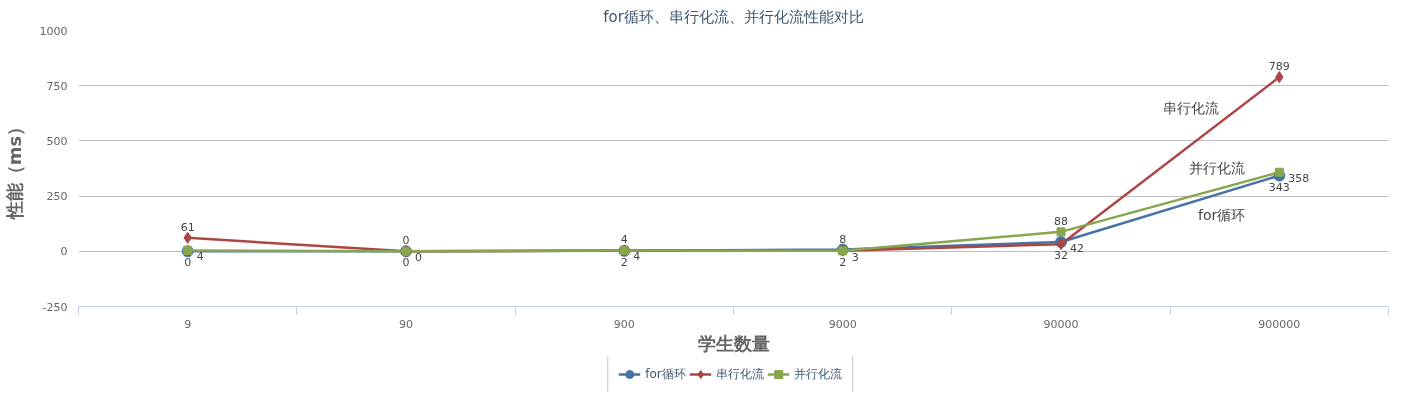  I want to click on y-tick-label: 750, so click(57, 86).